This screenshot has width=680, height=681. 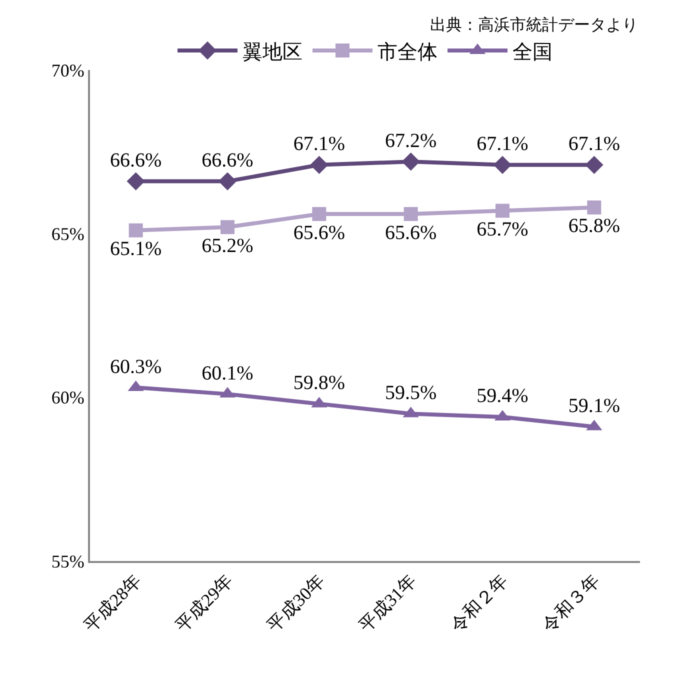 I want to click on data-label: 67.2%, so click(x=410, y=141).